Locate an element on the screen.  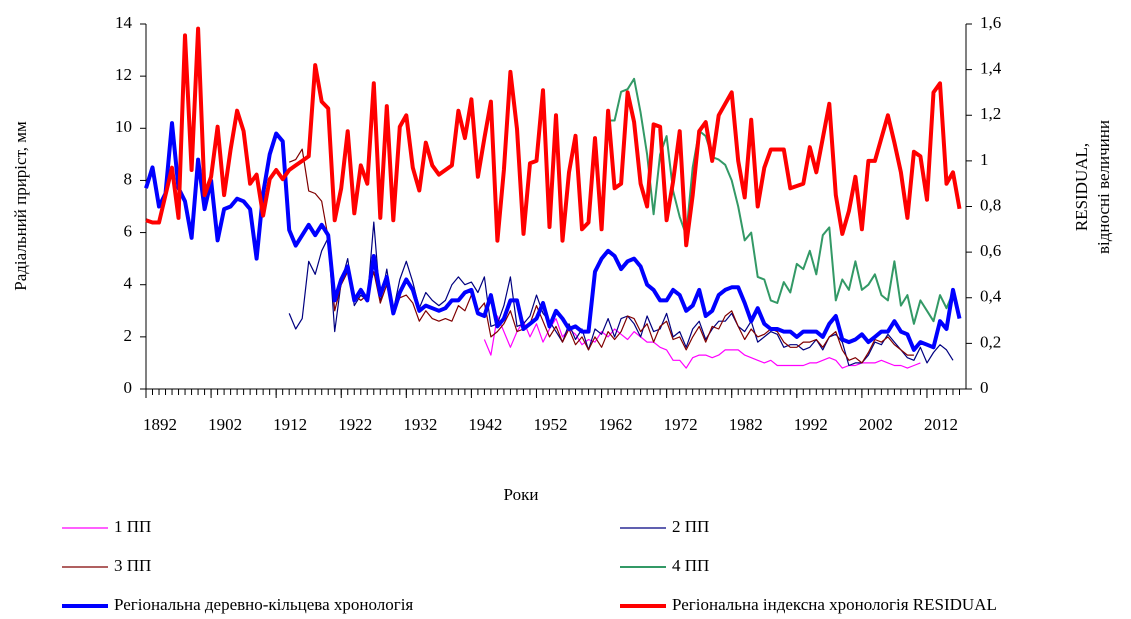
y-tick-label: 14 is located at coordinates (124, 22).